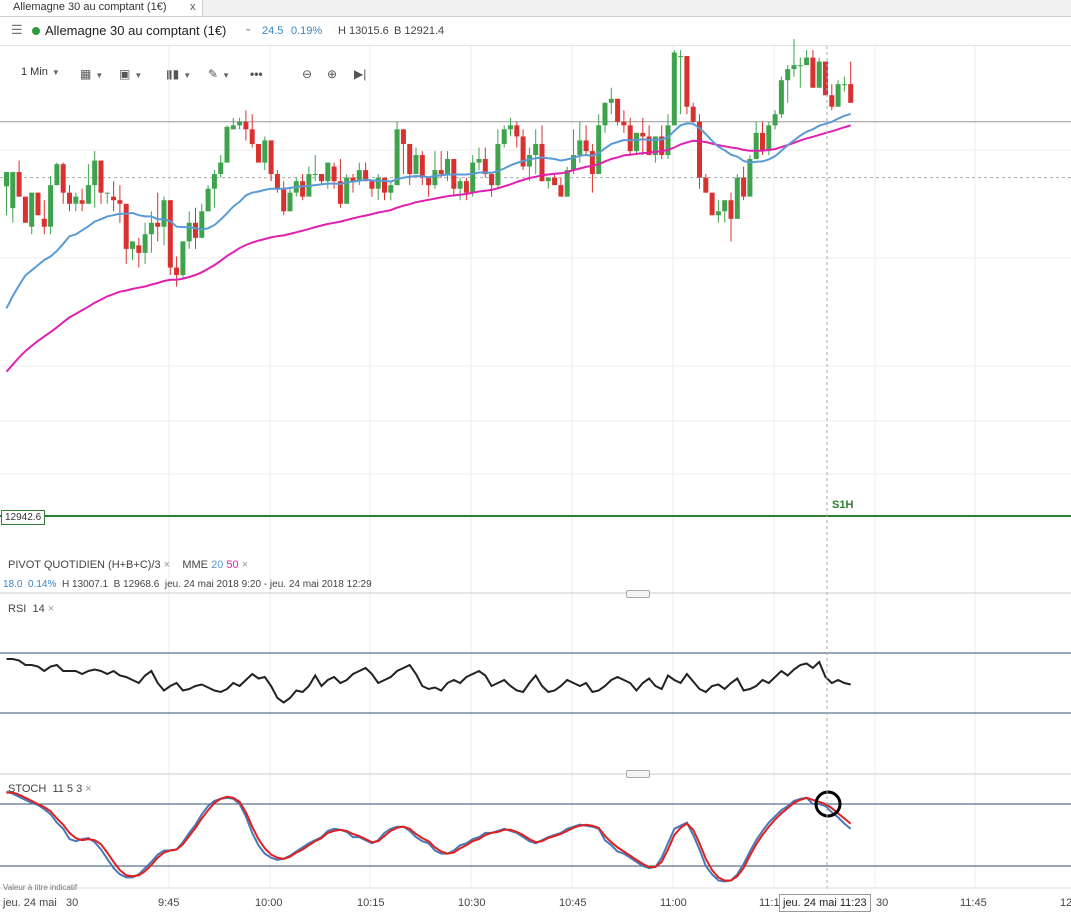  Describe the element at coordinates (193, 7) in the screenshot. I see `tab-close-icon: x` at that location.